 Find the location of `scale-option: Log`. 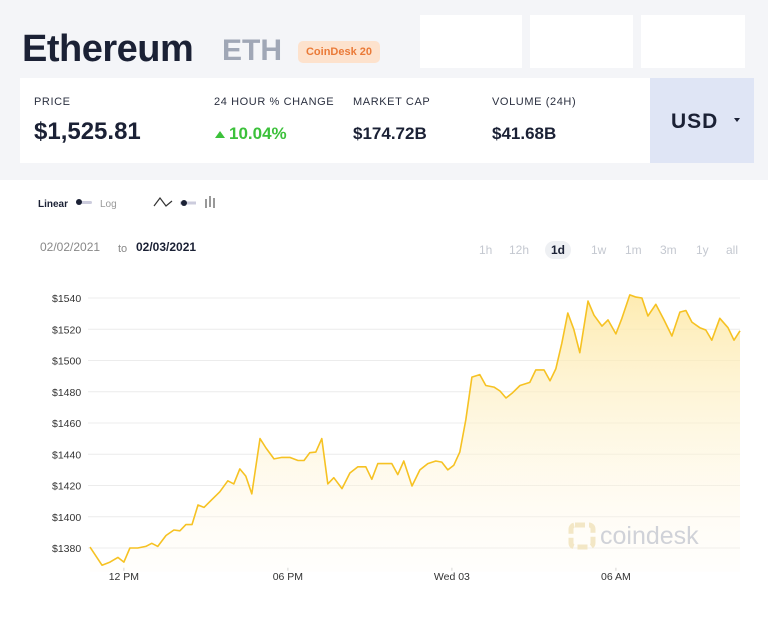

scale-option: Log is located at coordinates (108, 204).